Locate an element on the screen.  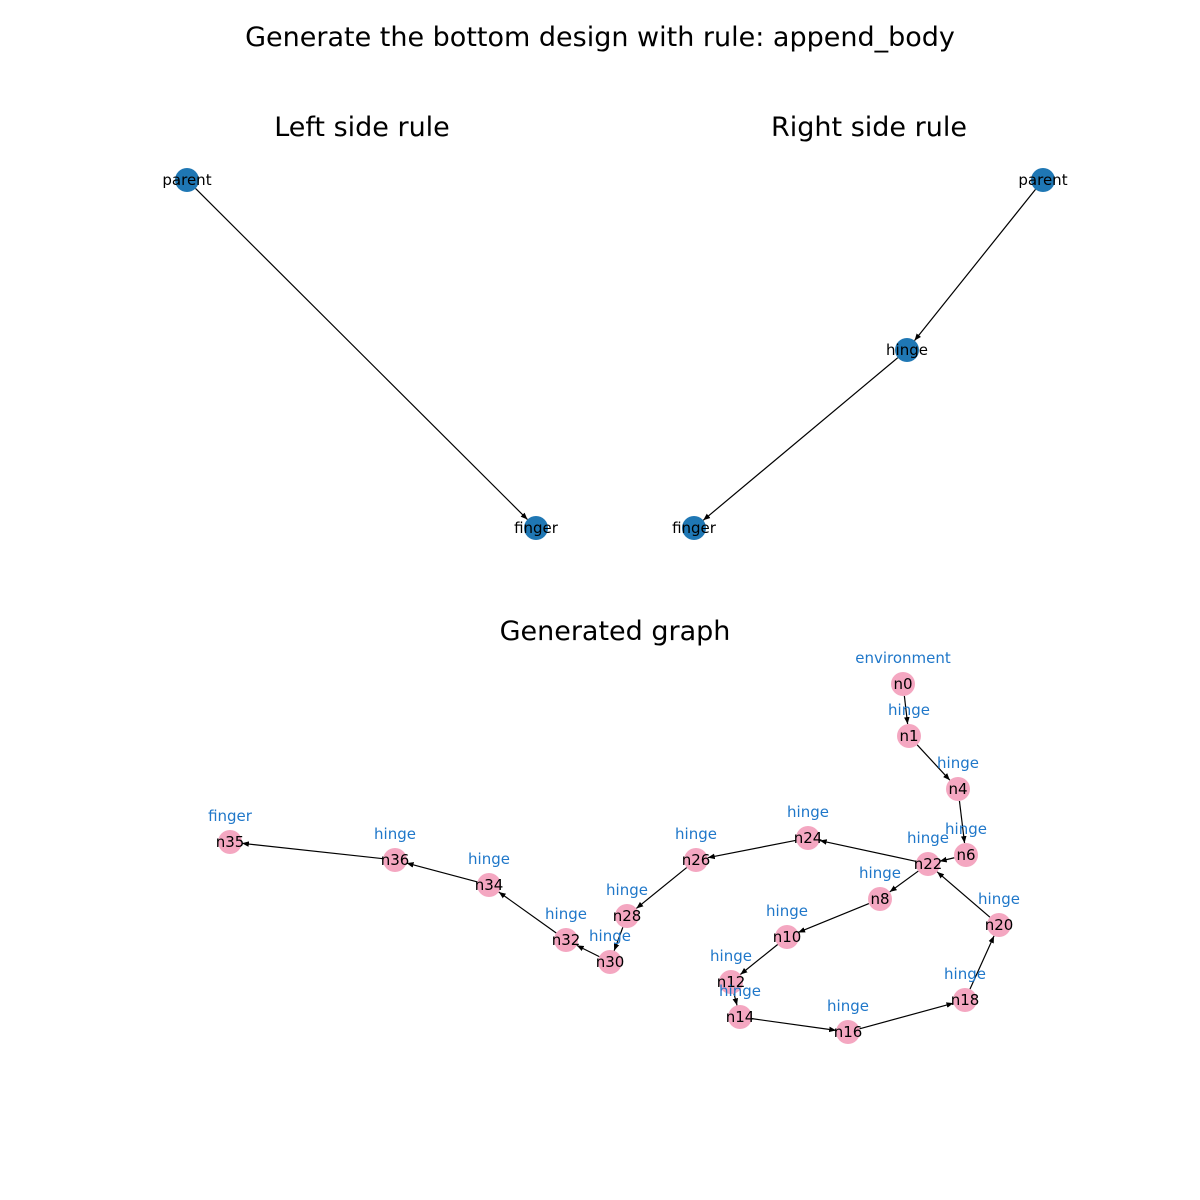
right-rule-node-label-hinge: hinge is located at coordinates (907, 350).